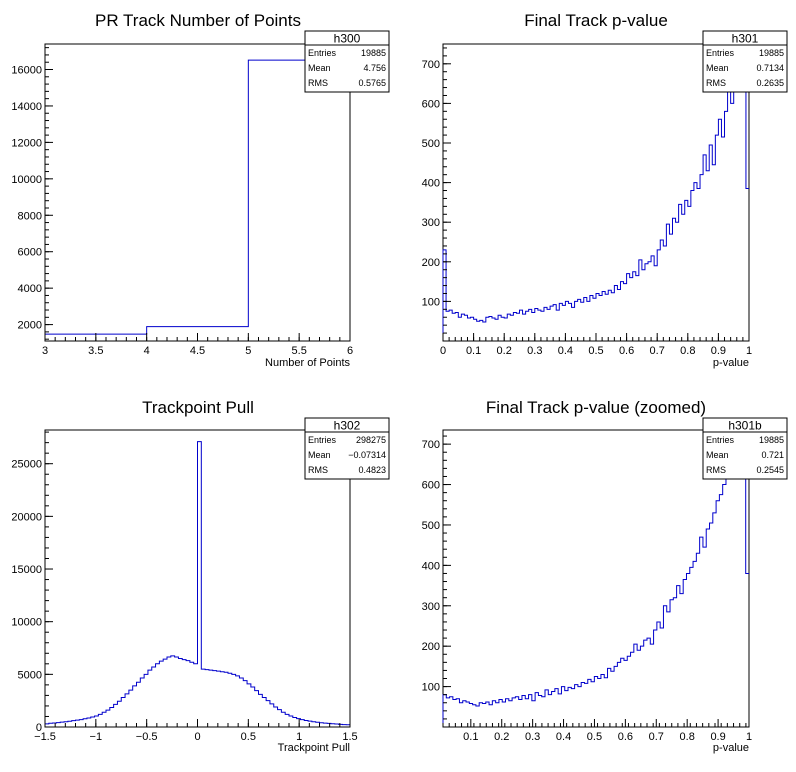 Image resolution: width=796 pixels, height=772 pixels. What do you see at coordinates (26, 107) in the screenshot?
I see `y-tick-label: 14000` at bounding box center [26, 107].